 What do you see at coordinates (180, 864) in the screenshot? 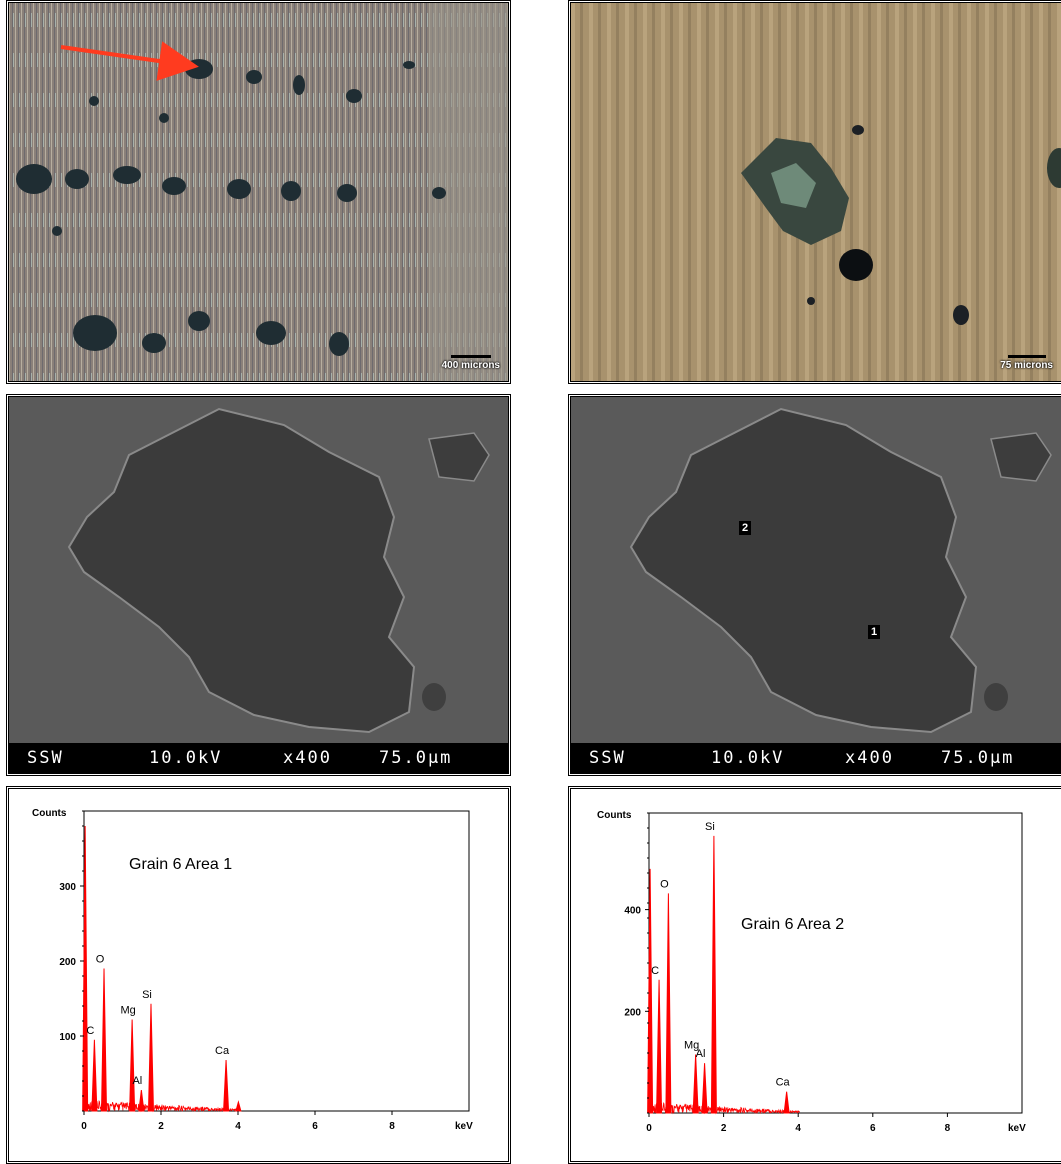
I see `chart-title: Grain 6 Area 1` at bounding box center [180, 864].